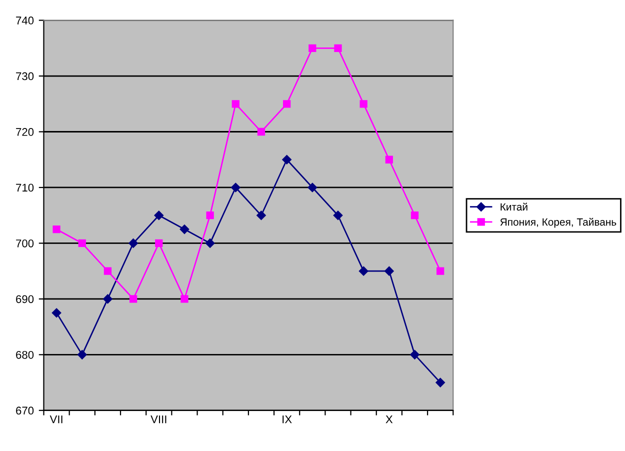 Image resolution: width=625 pixels, height=451 pixels. What do you see at coordinates (25, 20) in the screenshot?
I see `y-tick-label: 740` at bounding box center [25, 20].